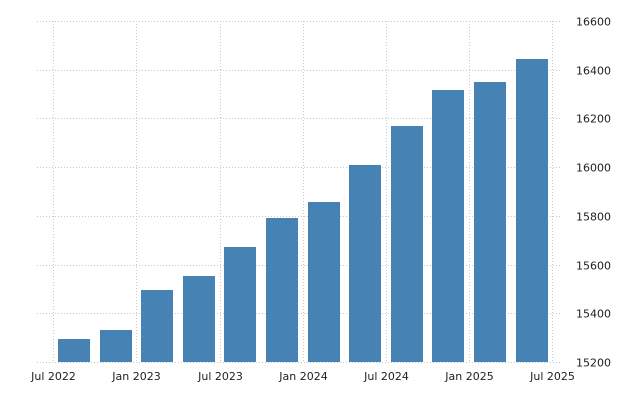 This screenshot has height=400, width=640. What do you see at coordinates (593, 168) in the screenshot?
I see `y-tick-label: 16000` at bounding box center [593, 168].